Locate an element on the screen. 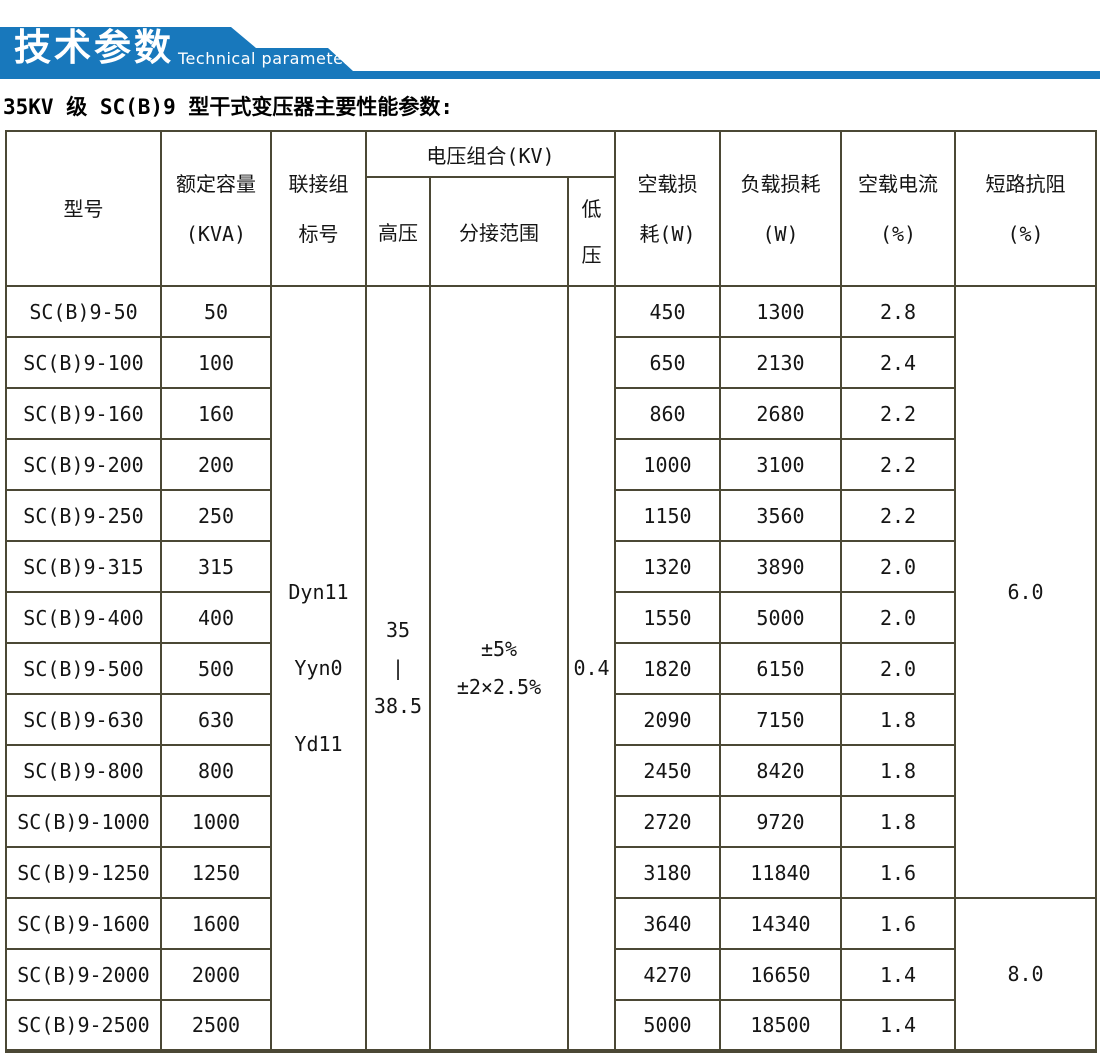 Image resolution: width=1100 pixels, height=1062 pixels. table-row: SC(B)9-160 160 860 2680 2.2 is located at coordinates (550, 413).